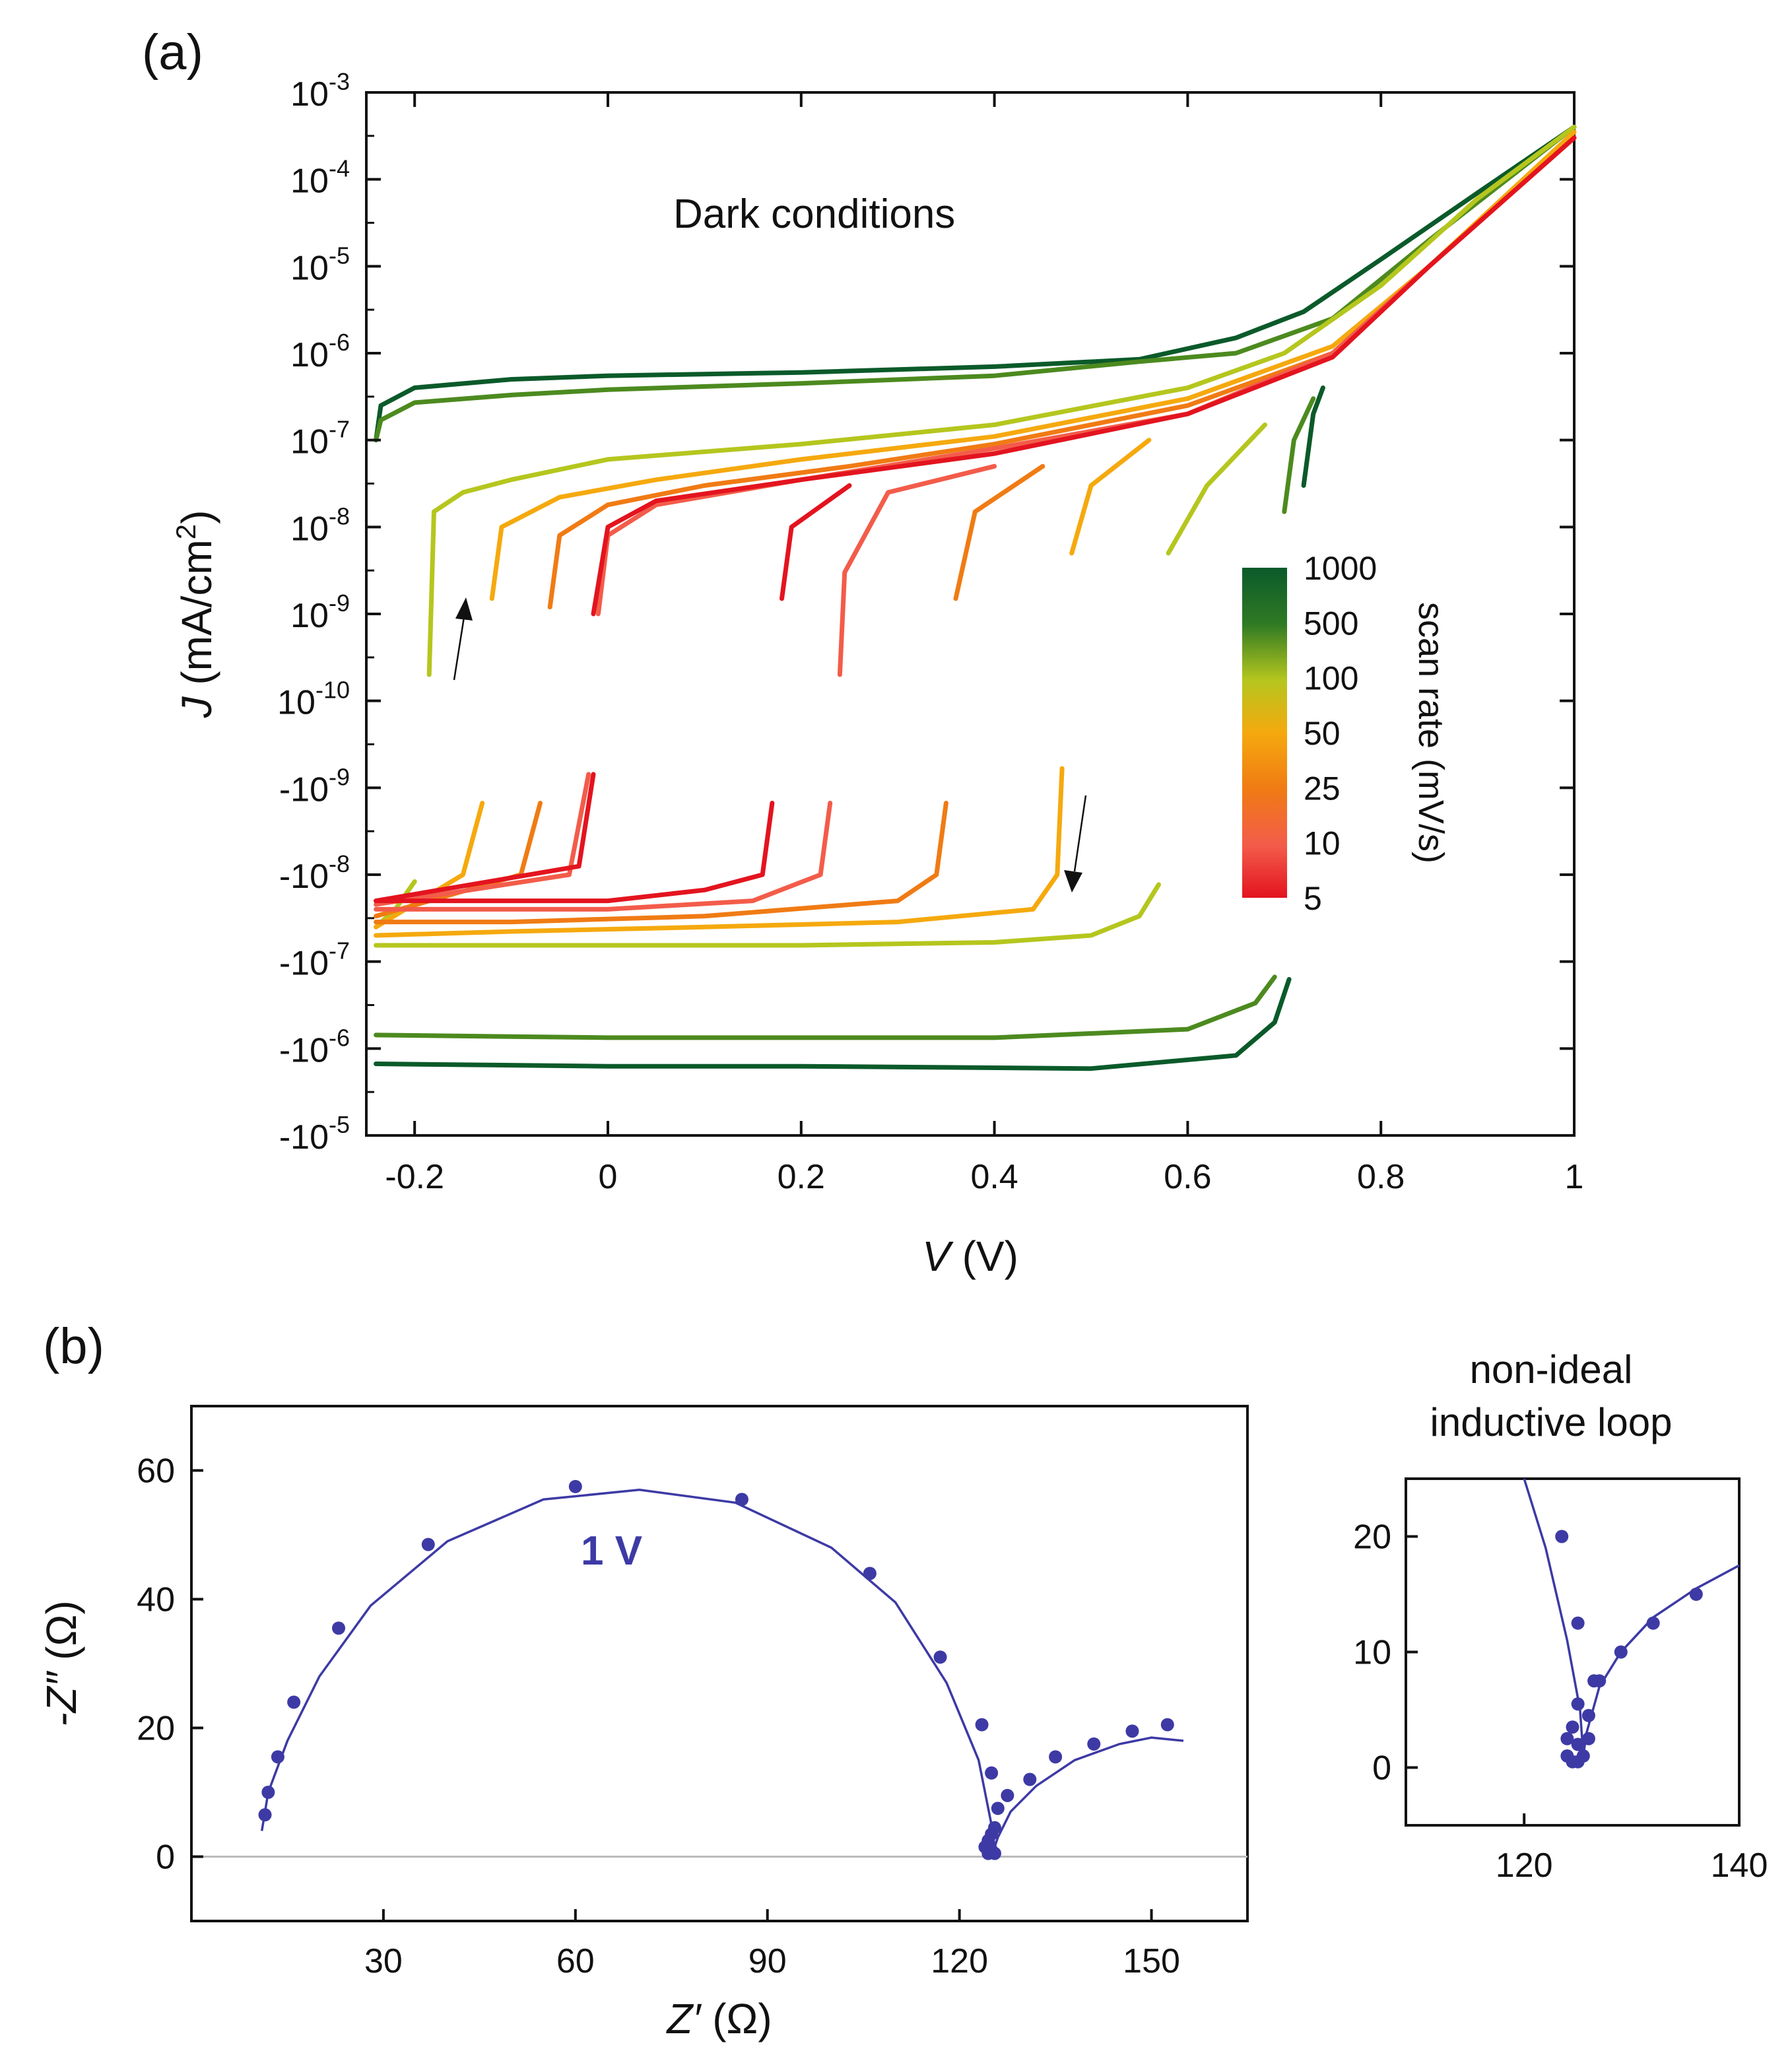 Image resolution: width=1792 pixels, height=2057 pixels. Describe the element at coordinates (1313, 436) in the screenshot. I see `series-0-forward-start` at that location.